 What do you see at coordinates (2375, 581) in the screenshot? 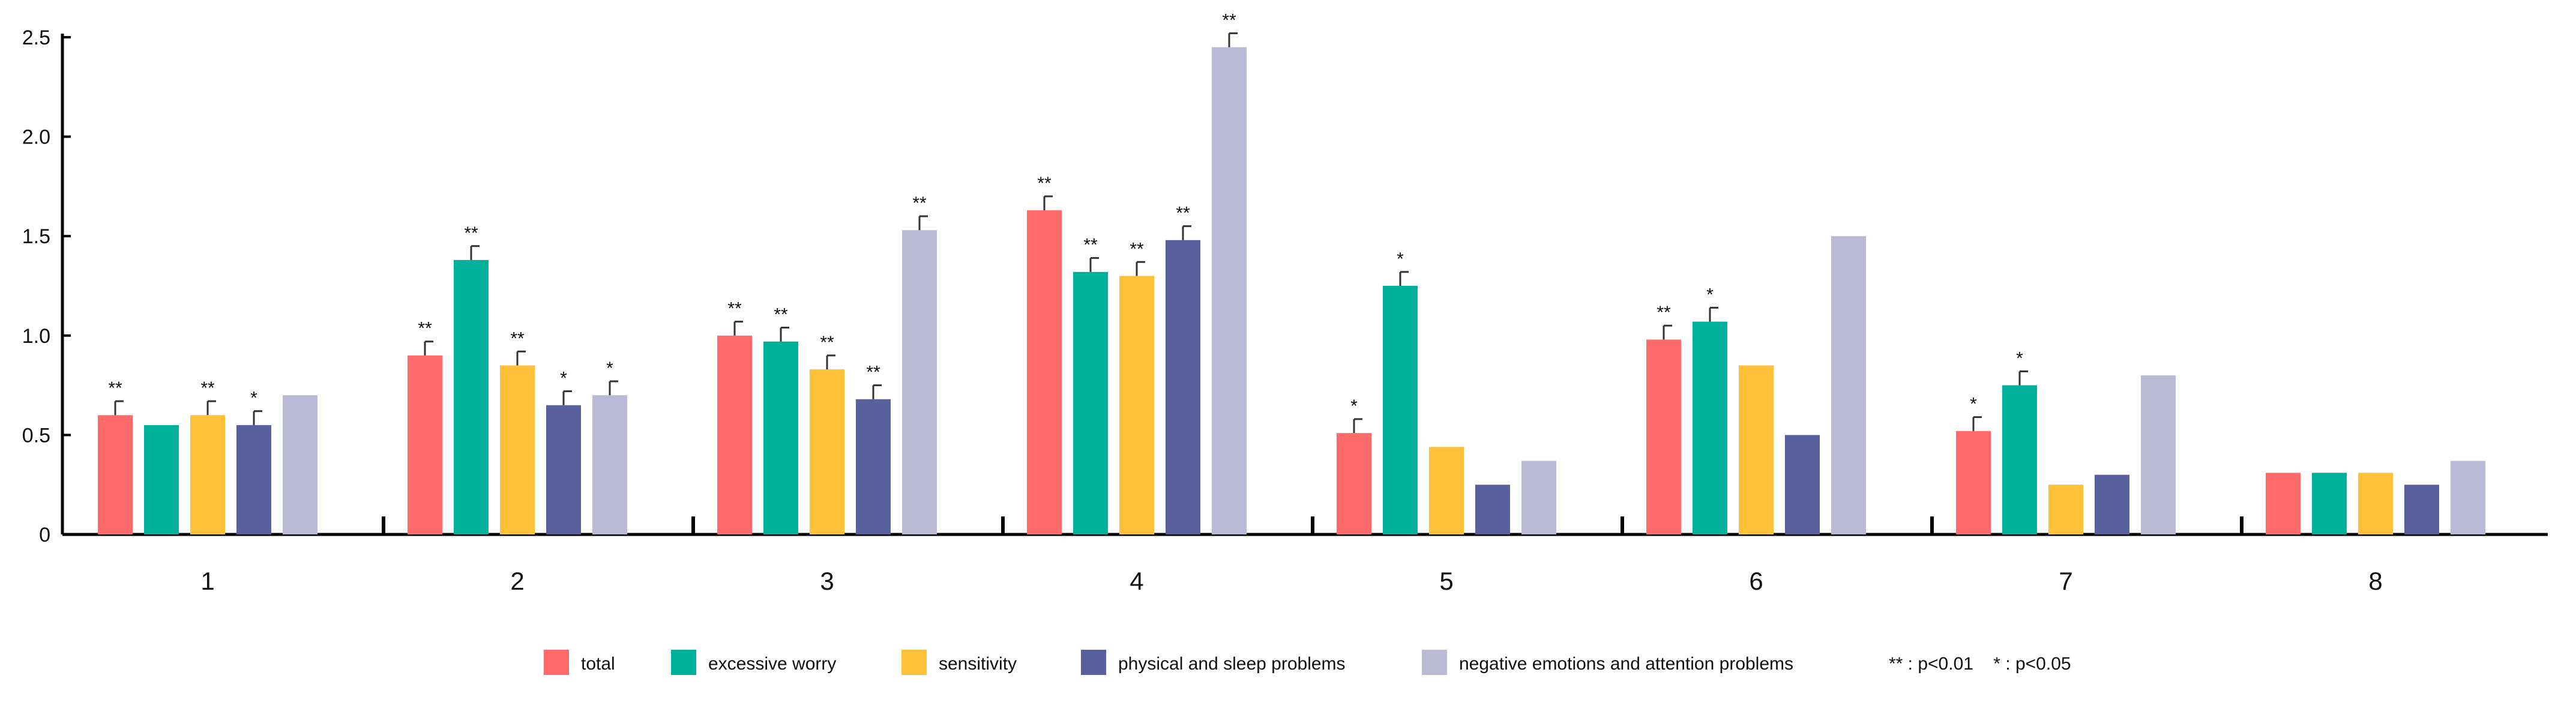
I see `x-tick-label: 8` at bounding box center [2375, 581].